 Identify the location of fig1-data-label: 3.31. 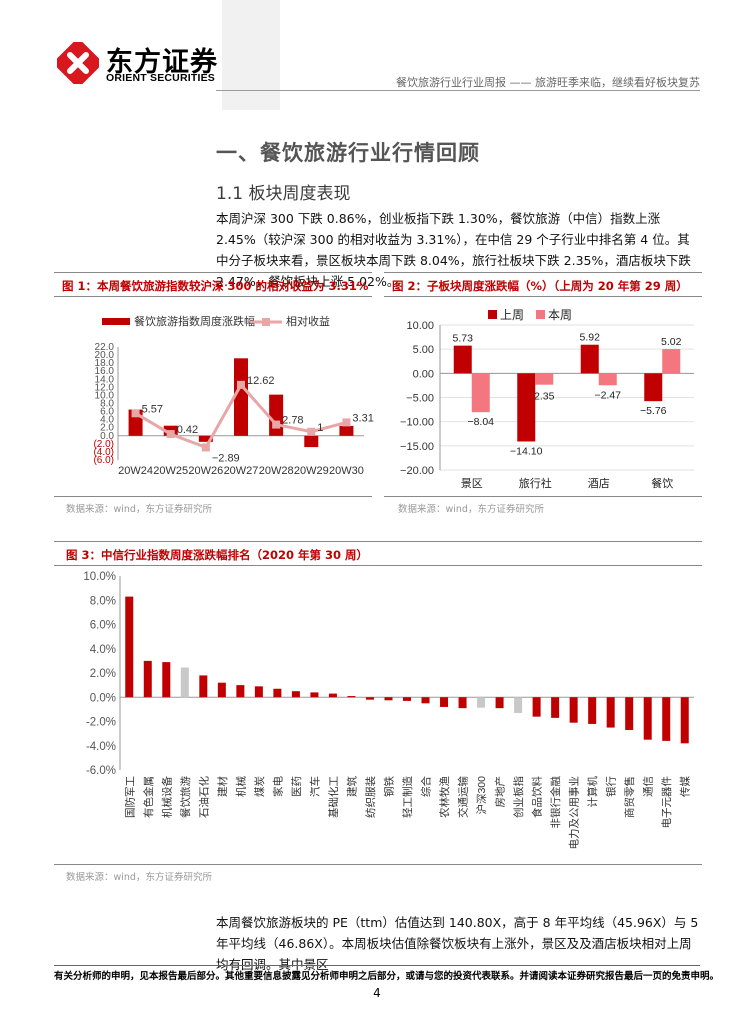
(362, 418).